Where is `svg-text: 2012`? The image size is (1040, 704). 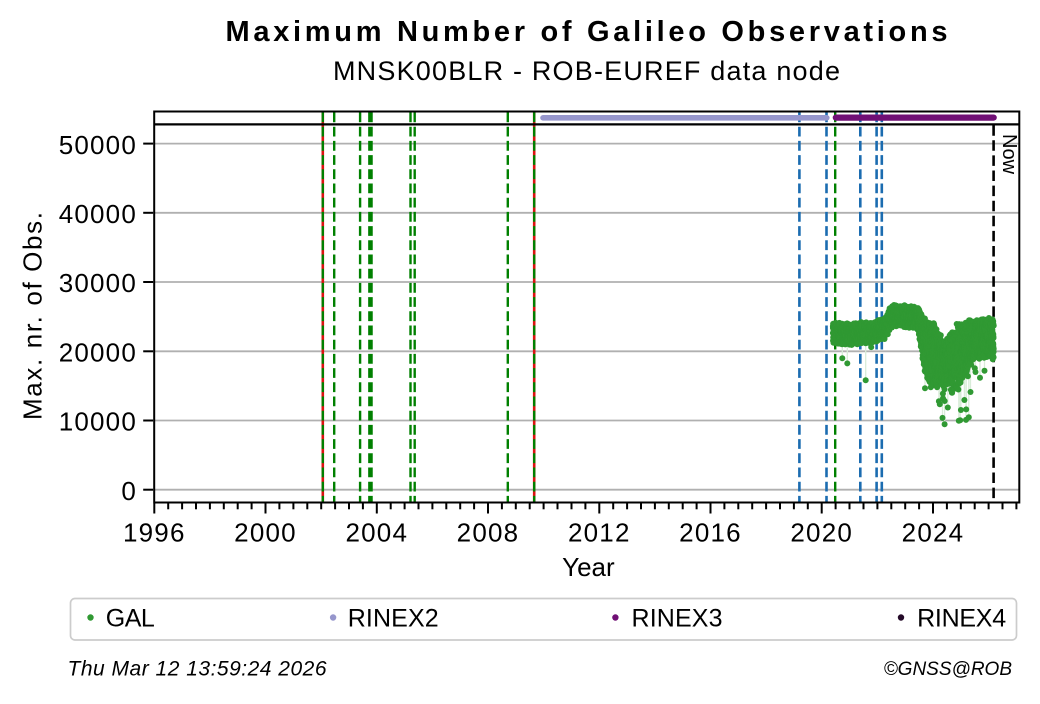
svg-text: 2012 is located at coordinates (599, 532).